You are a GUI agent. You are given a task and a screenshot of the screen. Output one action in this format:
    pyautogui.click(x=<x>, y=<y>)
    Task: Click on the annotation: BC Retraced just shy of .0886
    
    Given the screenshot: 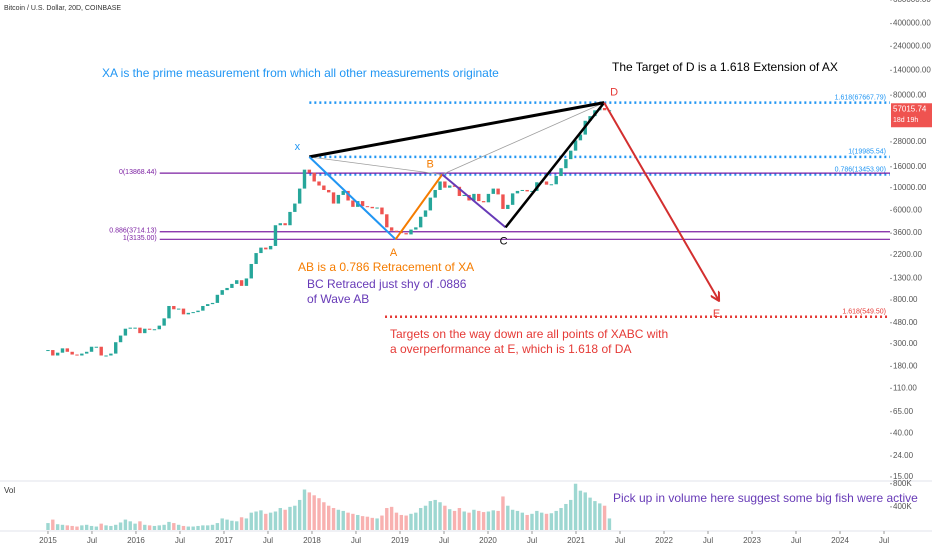 What is the action you would take?
    pyautogui.click(x=387, y=284)
    